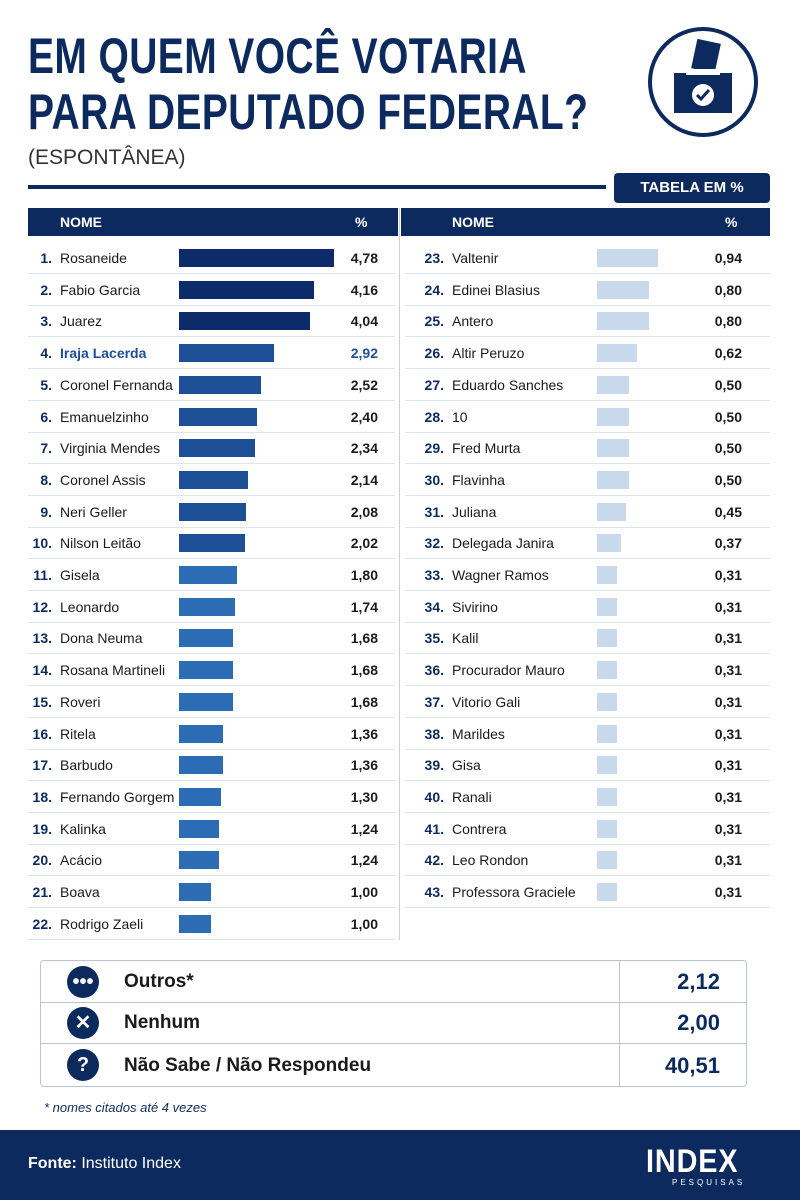 Image resolution: width=800 pixels, height=1200 pixels. What do you see at coordinates (110, 448) in the screenshot?
I see `candidate-name: Virginia Mendes` at bounding box center [110, 448].